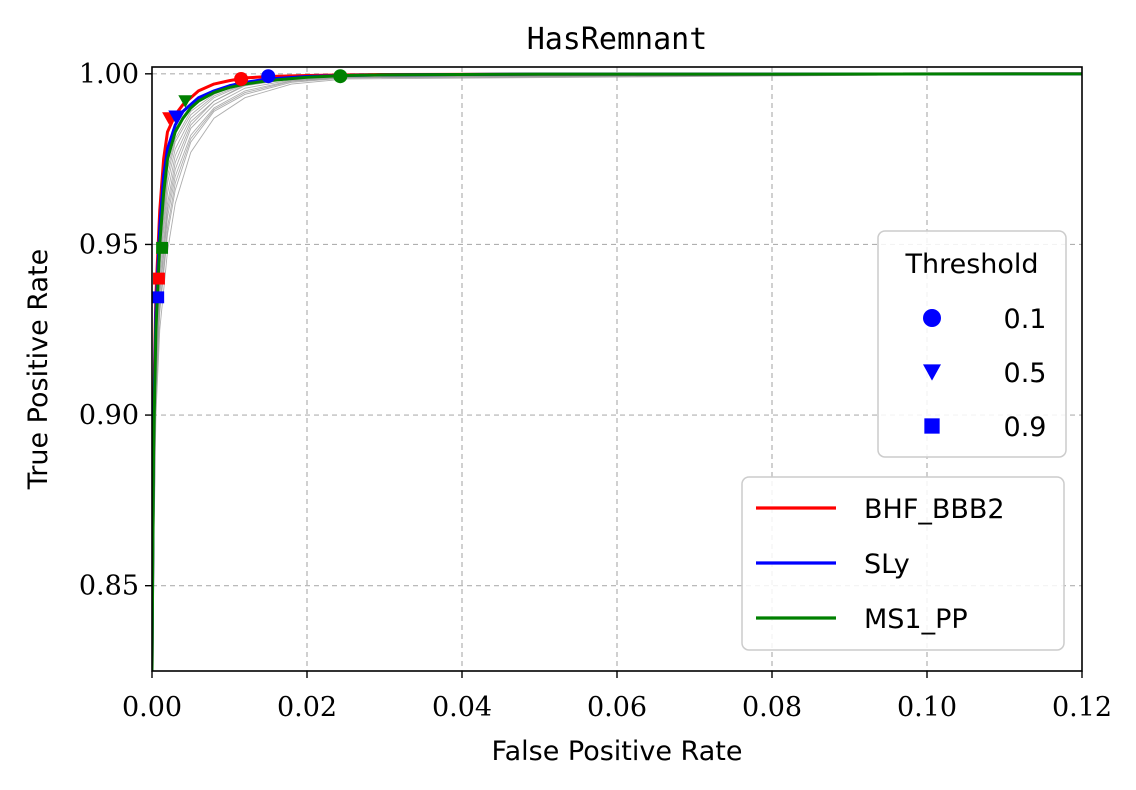 Image resolution: width=1136 pixels, height=790 pixels. I want to click on x-tick-label: 0.06, so click(617, 707).